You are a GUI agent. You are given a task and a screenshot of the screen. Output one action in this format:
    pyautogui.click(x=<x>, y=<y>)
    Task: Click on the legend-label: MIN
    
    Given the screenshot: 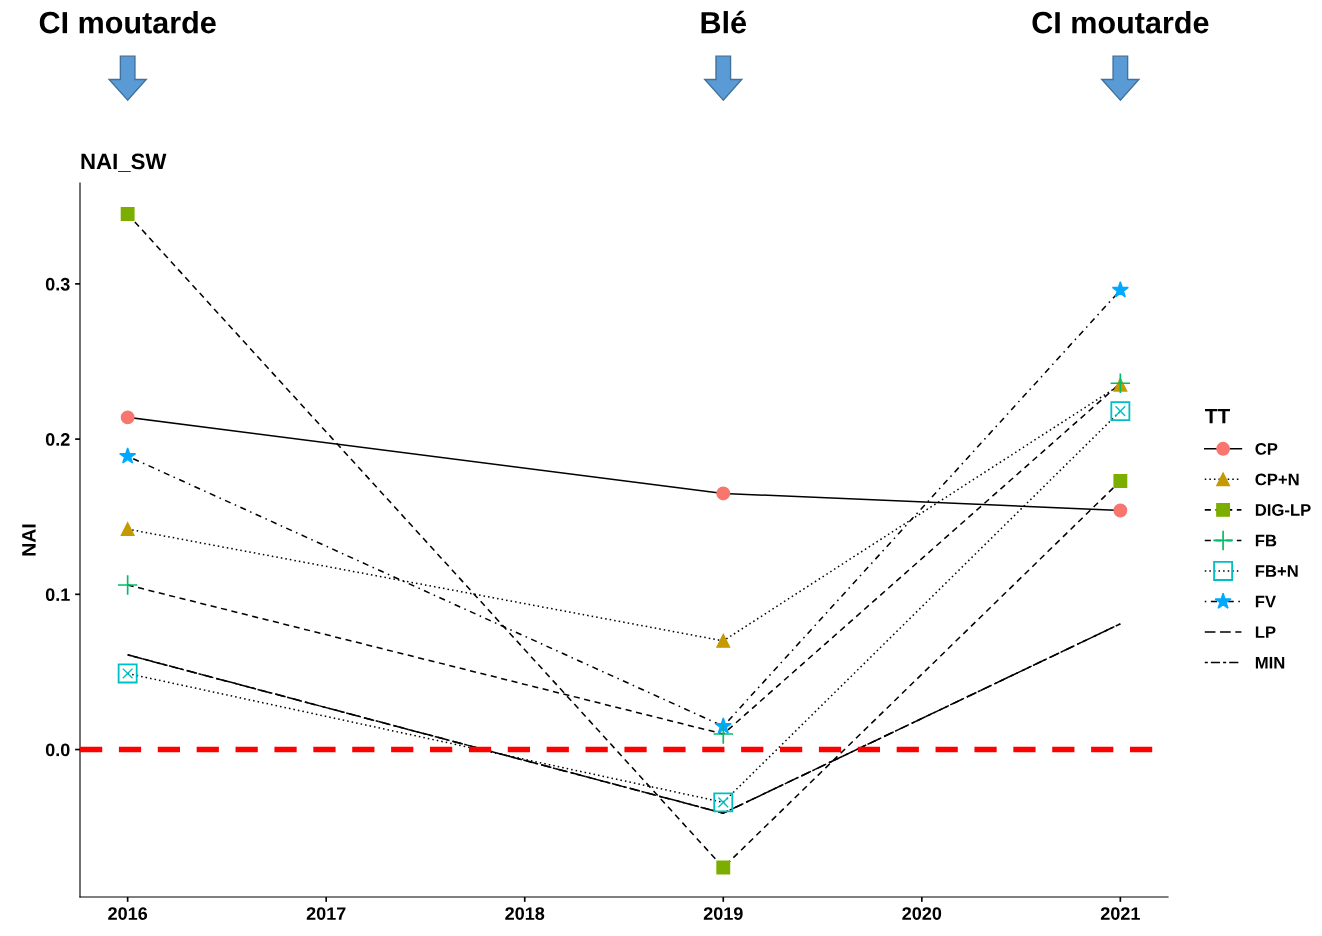 What is the action you would take?
    pyautogui.click(x=1270, y=662)
    